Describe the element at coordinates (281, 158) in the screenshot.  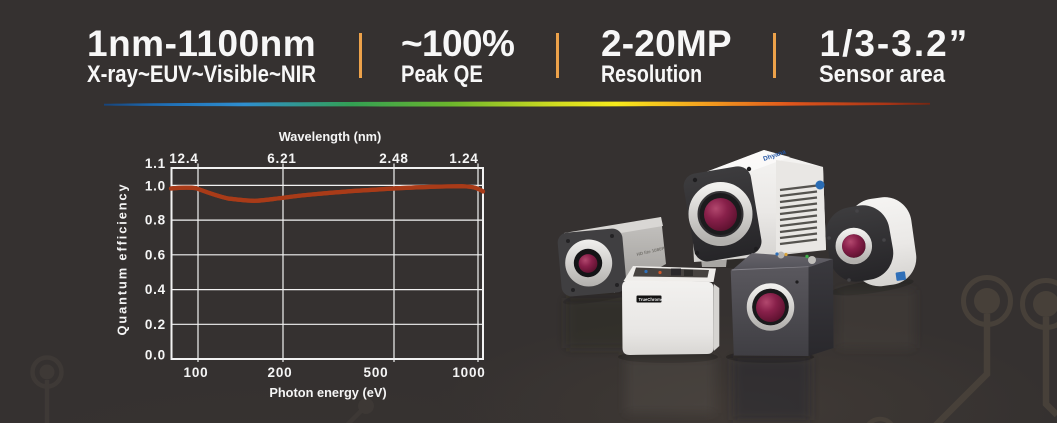
I see `svg-text: 6.21` at that location.